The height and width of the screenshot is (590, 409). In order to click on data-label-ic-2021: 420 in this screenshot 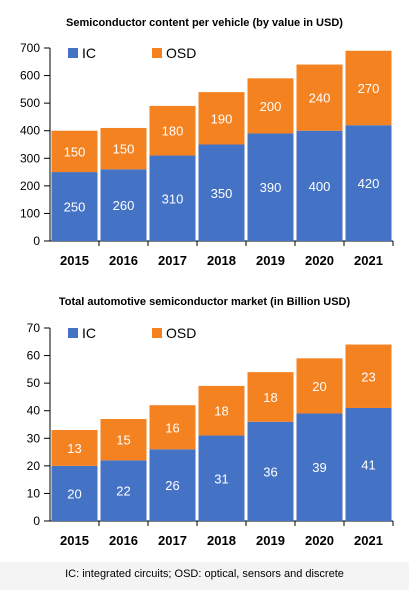, I will do `click(369, 183)`.